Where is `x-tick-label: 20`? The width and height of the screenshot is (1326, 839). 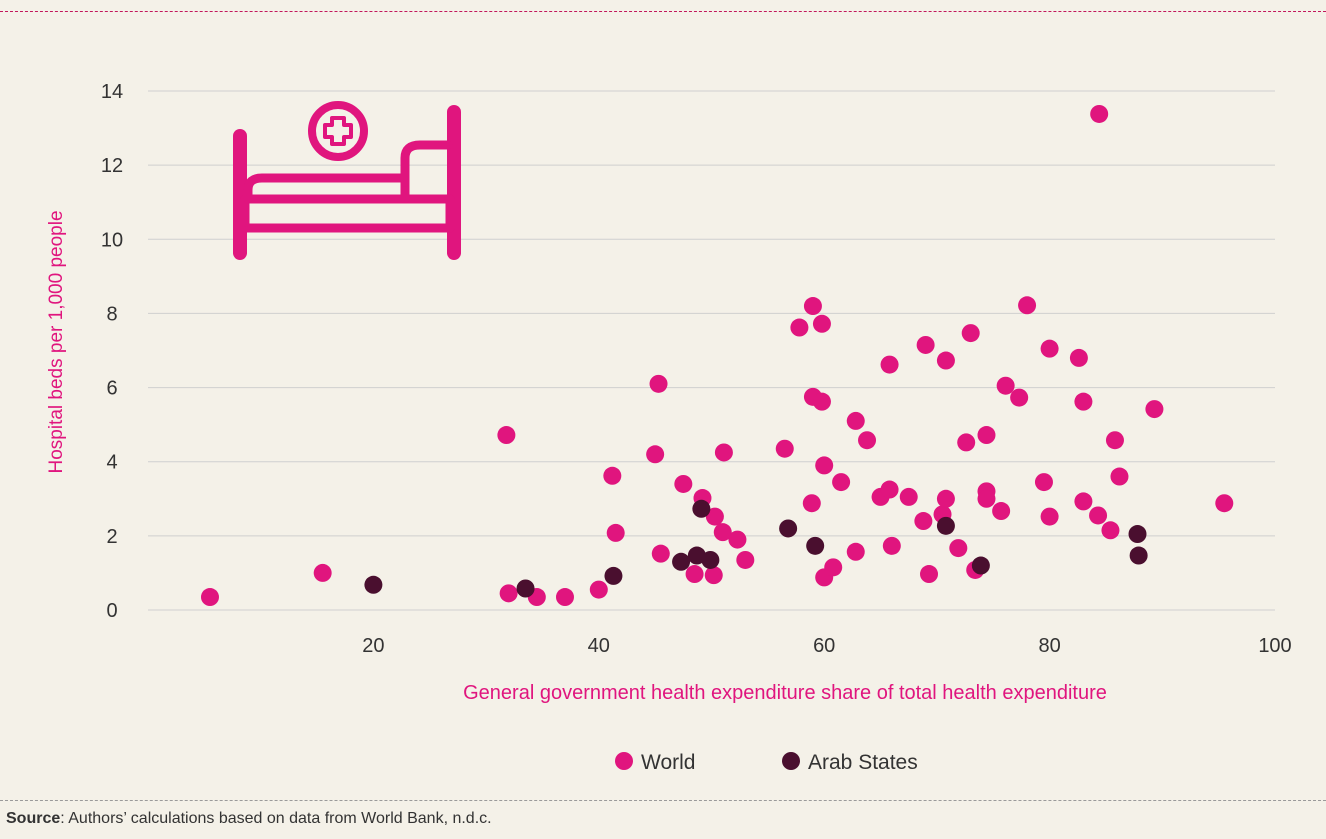
x-tick-label: 20 is located at coordinates (373, 646).